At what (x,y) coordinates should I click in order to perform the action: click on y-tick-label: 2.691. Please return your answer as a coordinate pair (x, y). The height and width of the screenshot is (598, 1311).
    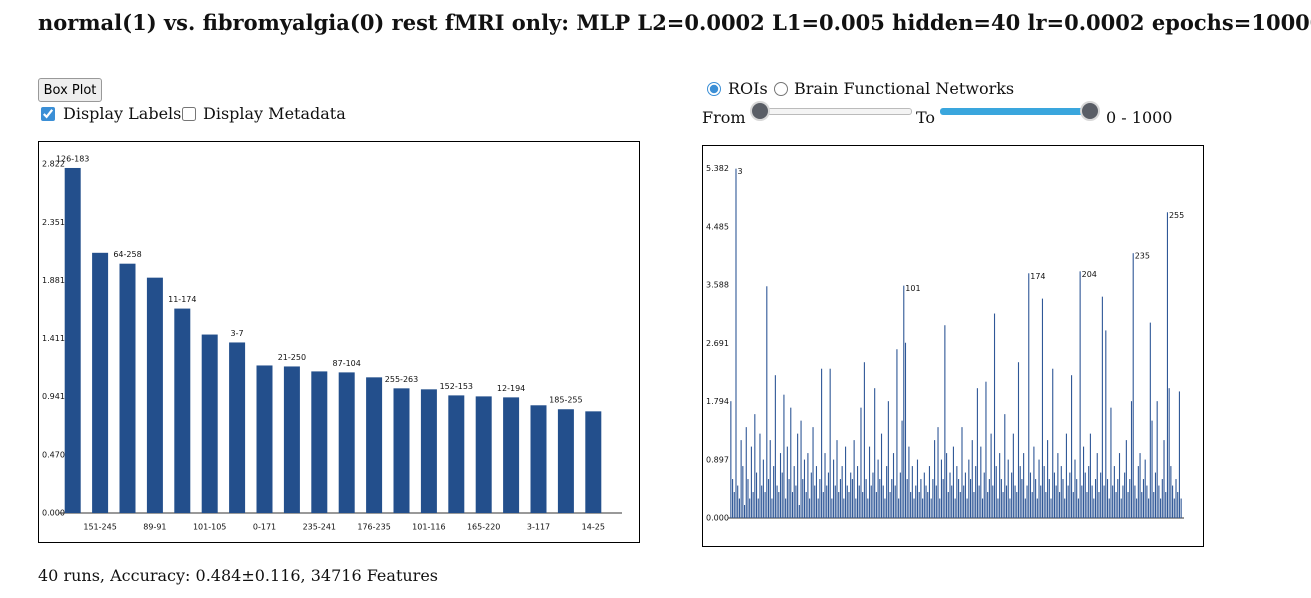
    Looking at the image, I should click on (717, 343).